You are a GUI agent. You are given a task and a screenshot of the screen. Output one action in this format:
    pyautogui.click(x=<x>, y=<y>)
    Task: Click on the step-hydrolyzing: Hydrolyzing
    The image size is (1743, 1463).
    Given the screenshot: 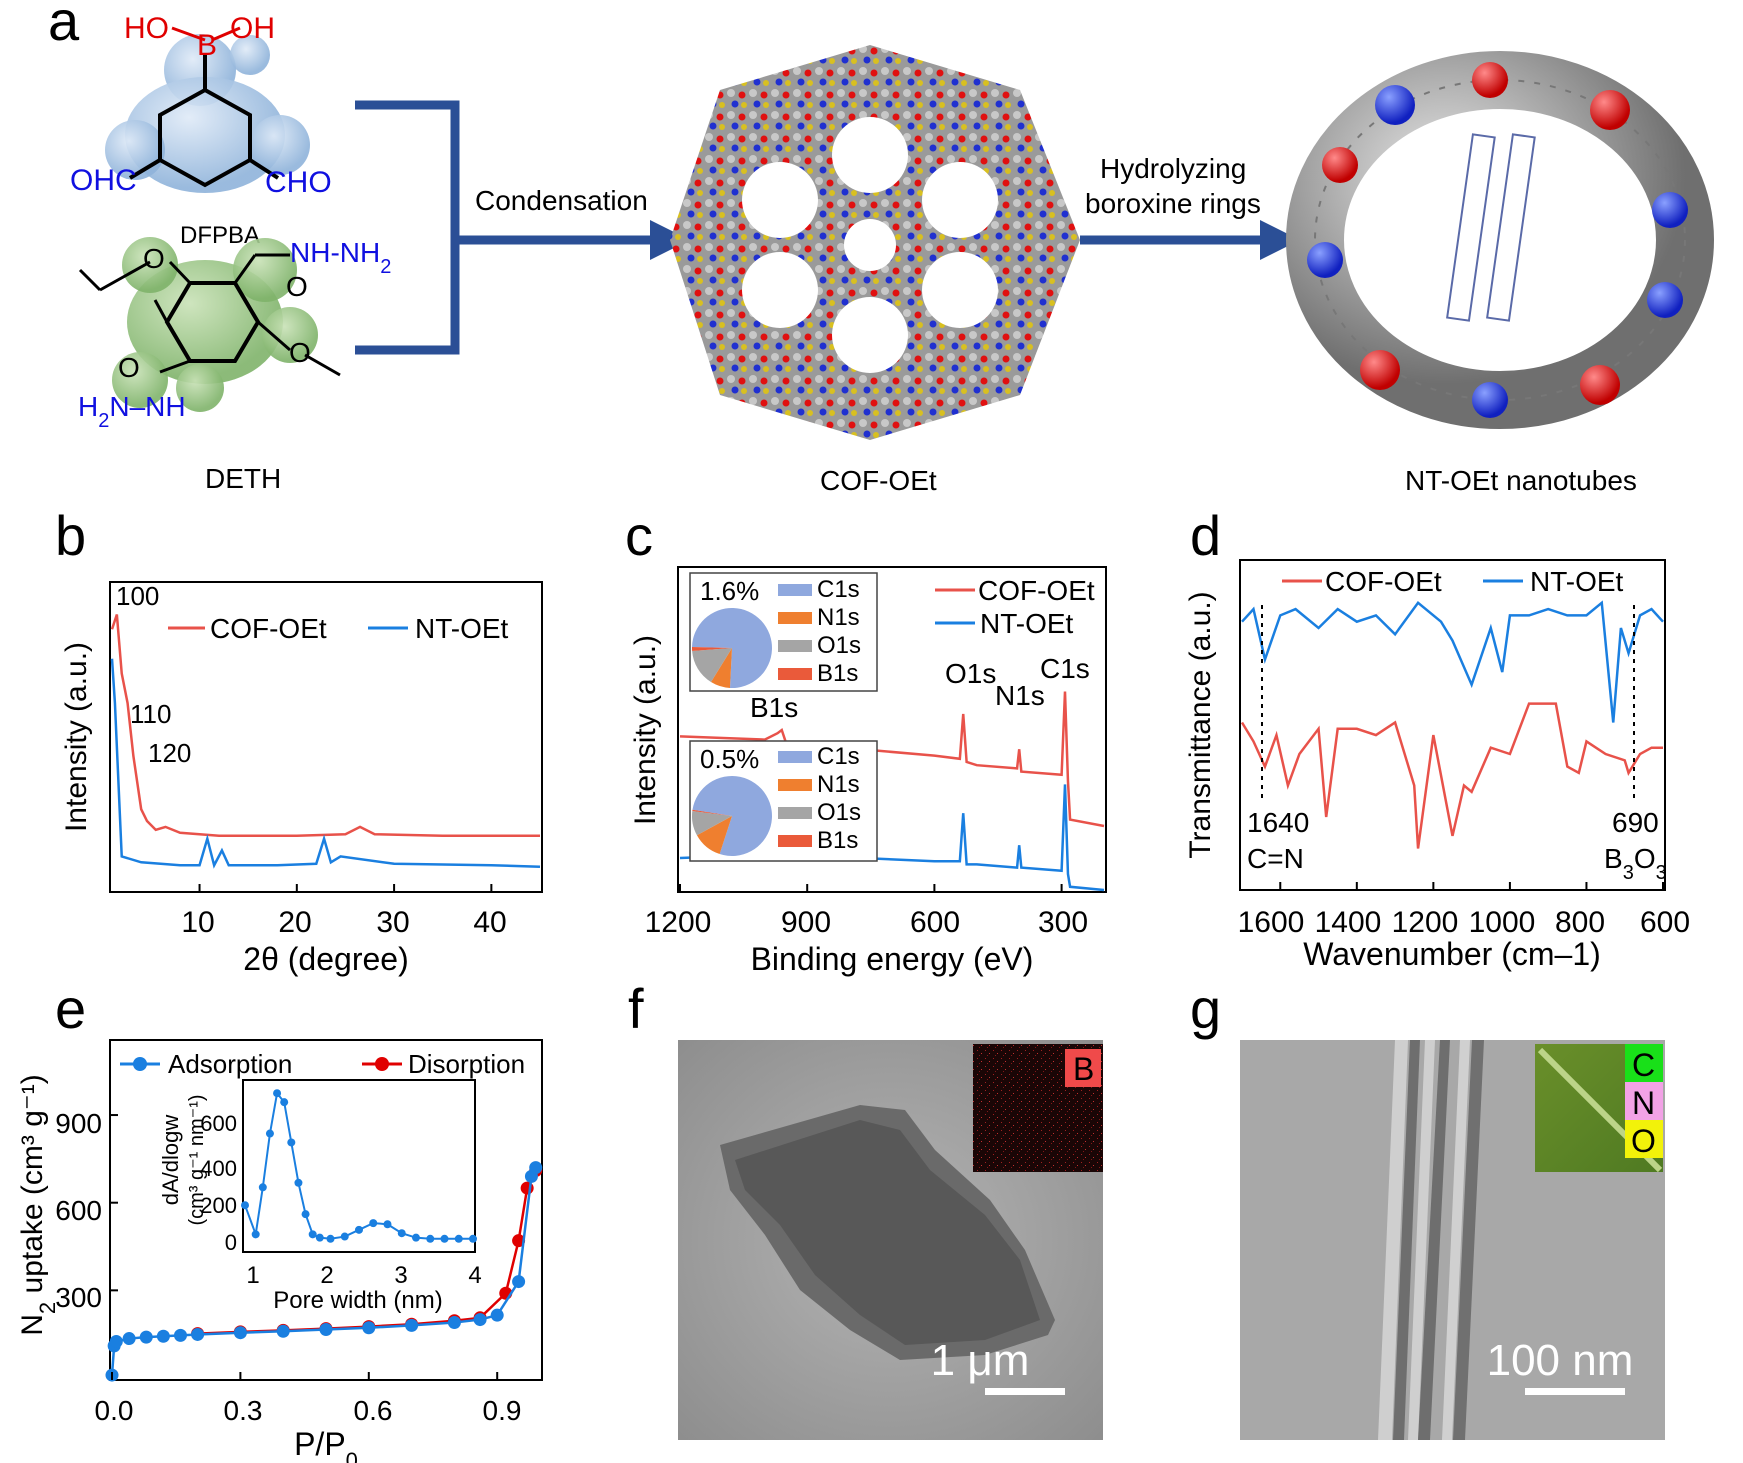 What is the action you would take?
    pyautogui.click(x=1173, y=168)
    